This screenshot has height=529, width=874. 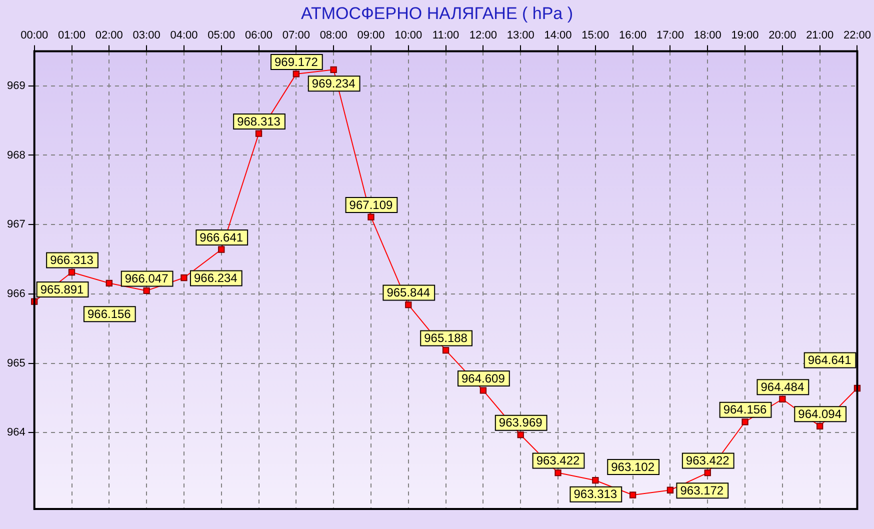 I want to click on data-label: 965.844, so click(x=408, y=293).